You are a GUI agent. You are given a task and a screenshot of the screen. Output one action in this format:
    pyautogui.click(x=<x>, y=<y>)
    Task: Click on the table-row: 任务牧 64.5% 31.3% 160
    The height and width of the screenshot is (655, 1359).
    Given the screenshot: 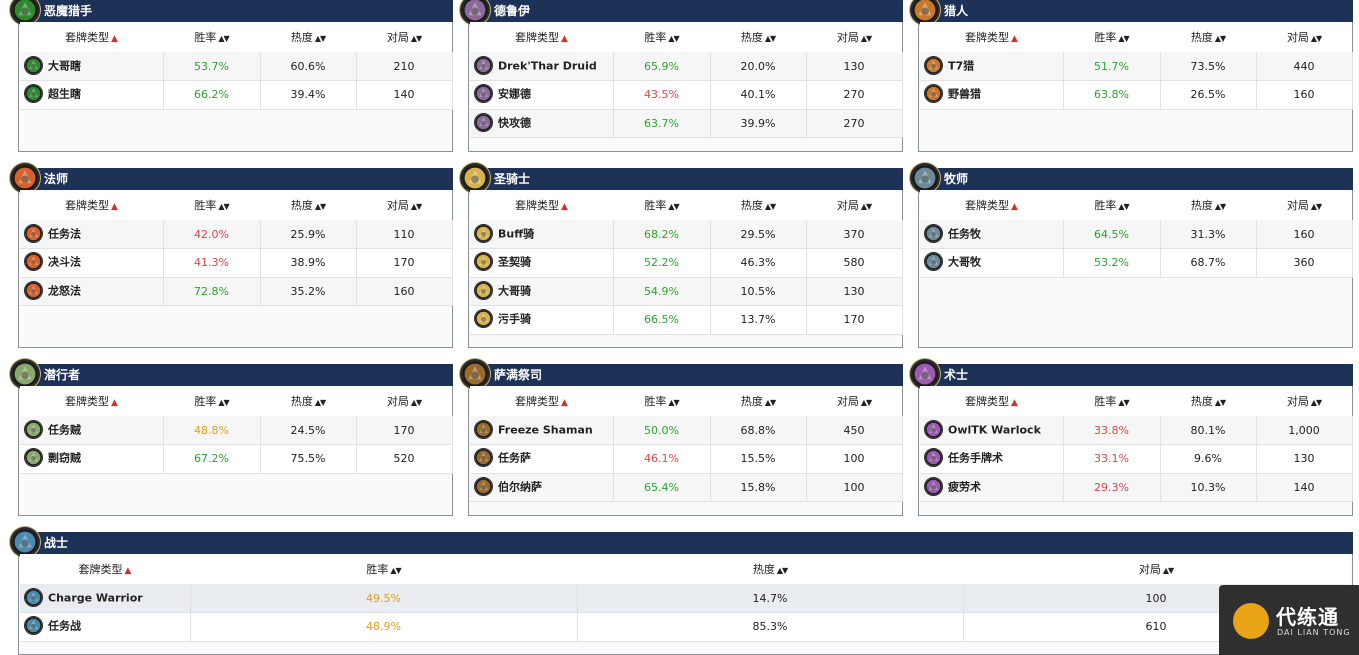 What is the action you would take?
    pyautogui.click(x=1136, y=234)
    